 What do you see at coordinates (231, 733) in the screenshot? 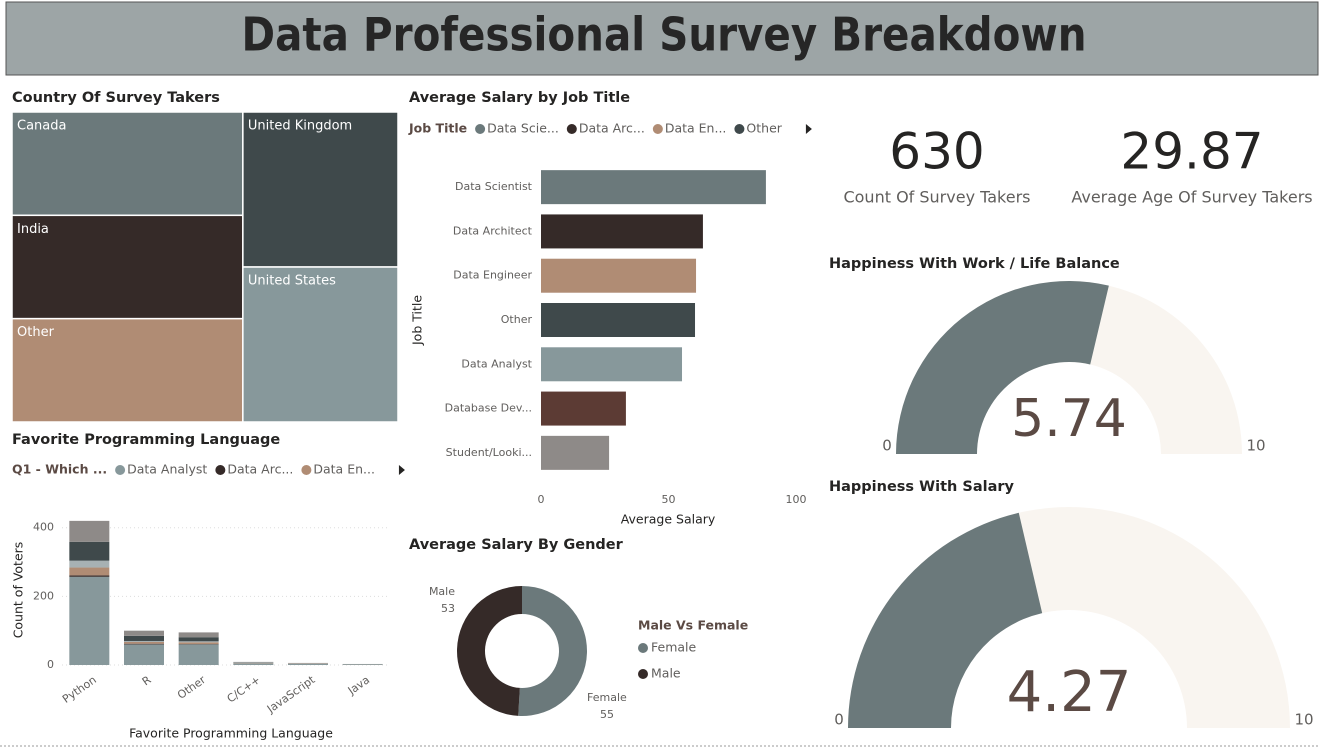
I see `x-axis-title: Favorite Programming Language` at bounding box center [231, 733].